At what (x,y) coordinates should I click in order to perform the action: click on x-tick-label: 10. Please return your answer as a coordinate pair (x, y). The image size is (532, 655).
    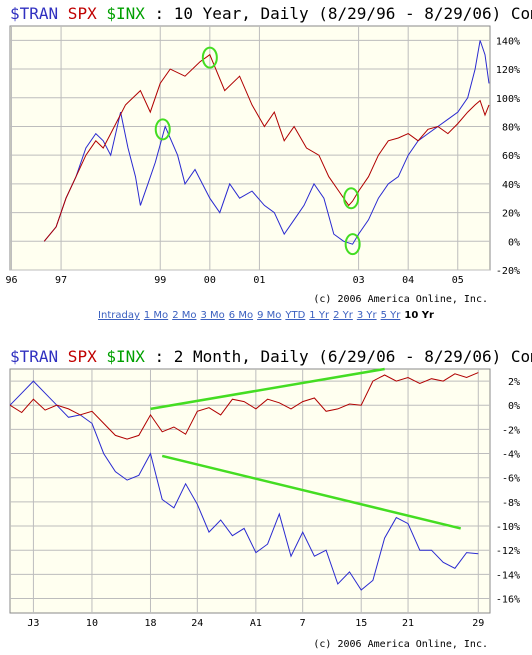
    Looking at the image, I should click on (92, 623).